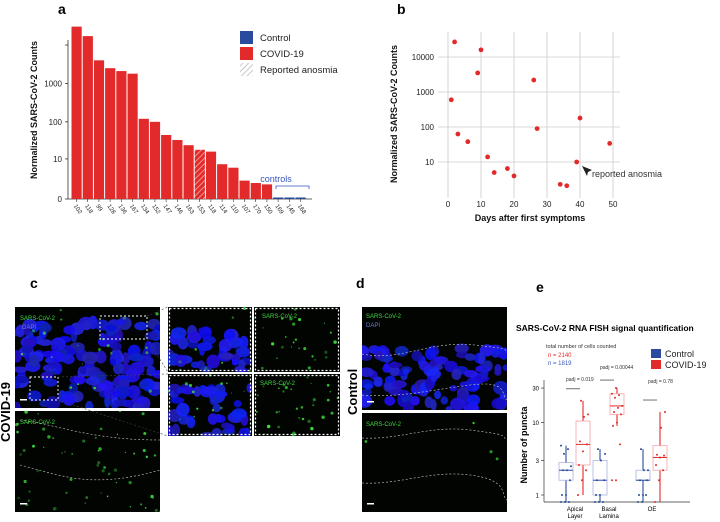  I want to click on y-tick-label: 1, so click(538, 497).